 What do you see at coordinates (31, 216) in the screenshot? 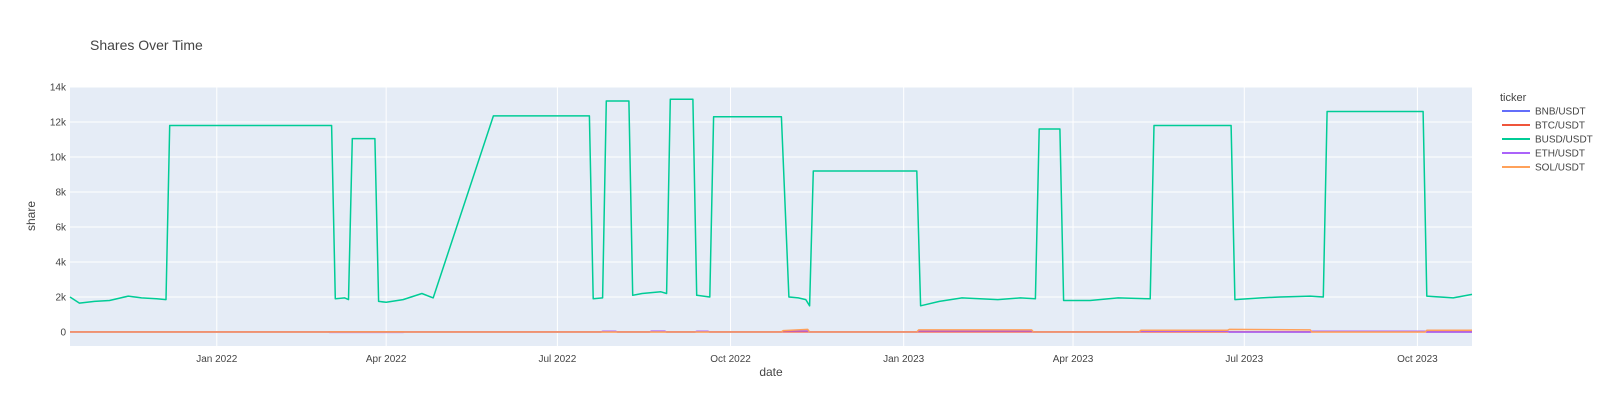
I see `y-axis-title: share` at bounding box center [31, 216].